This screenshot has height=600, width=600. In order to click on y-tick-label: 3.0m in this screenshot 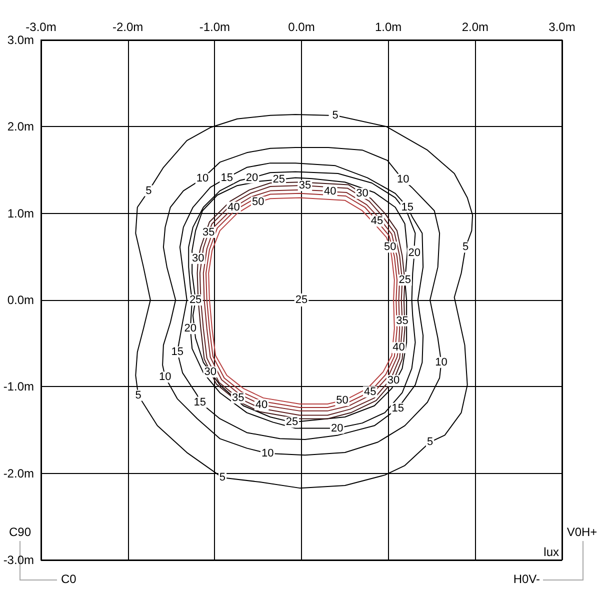, I will do `click(20, 40)`.